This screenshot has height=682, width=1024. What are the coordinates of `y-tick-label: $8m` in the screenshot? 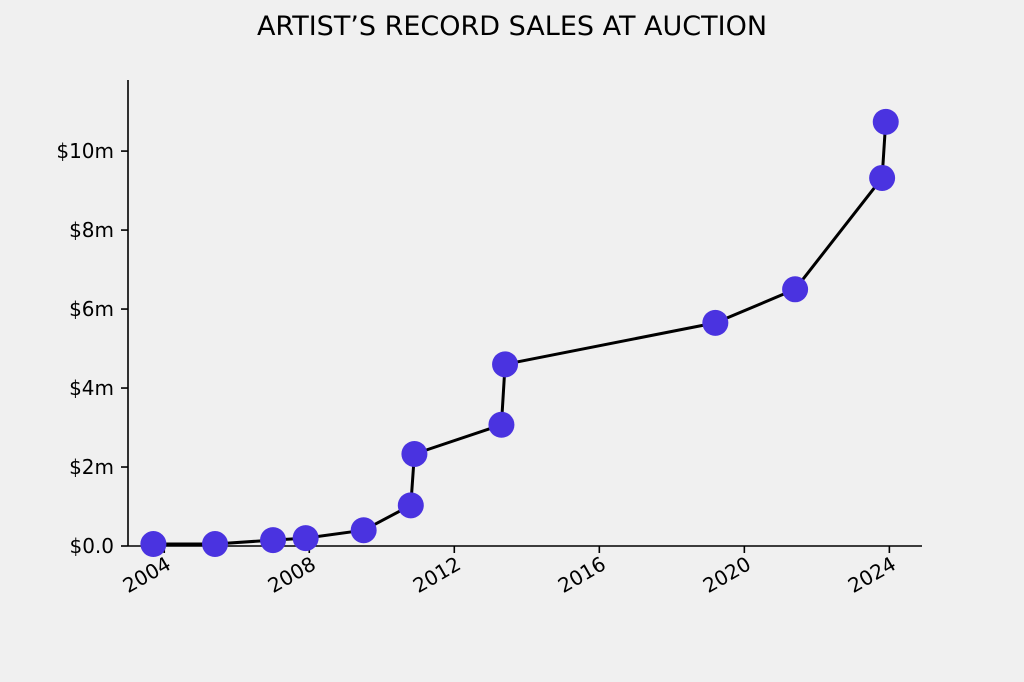 It's located at (91, 230).